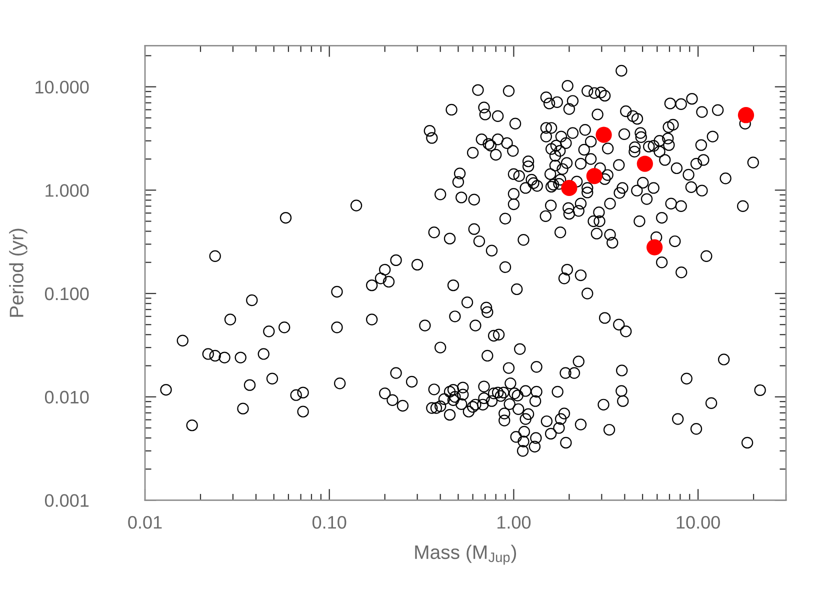  Describe the element at coordinates (66, 500) in the screenshot. I see `y-tick-label: 0.001` at that location.